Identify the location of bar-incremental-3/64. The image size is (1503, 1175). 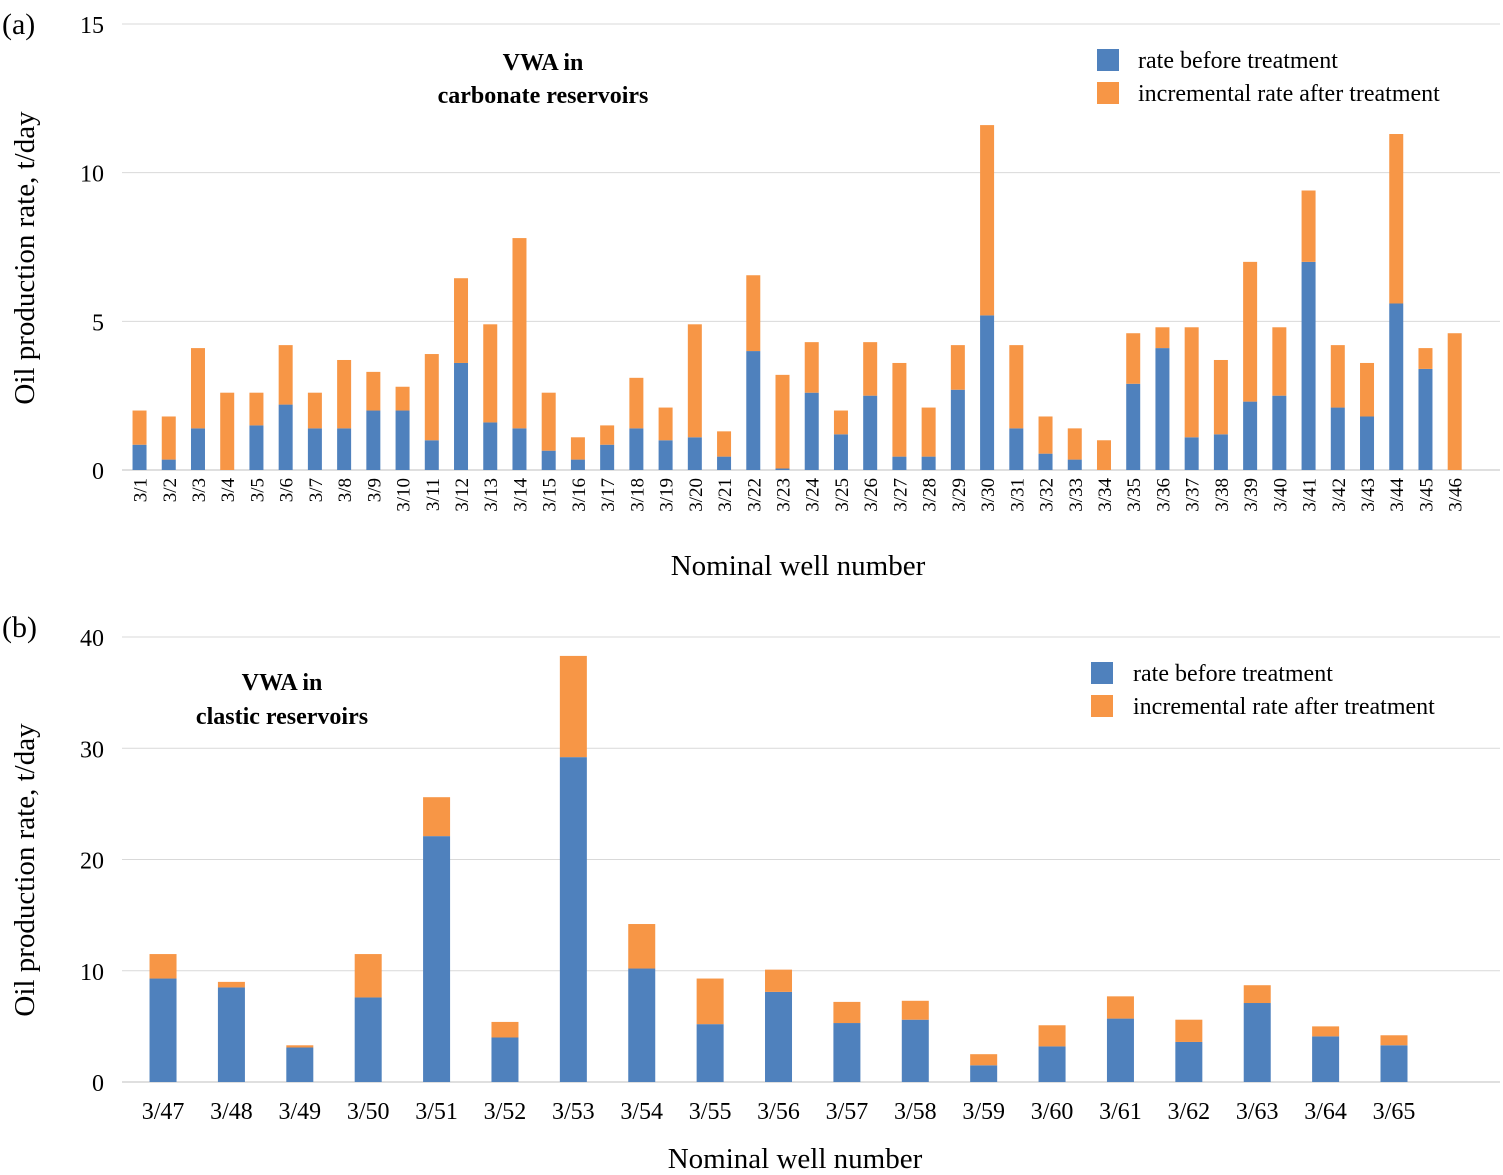
(1326, 1031).